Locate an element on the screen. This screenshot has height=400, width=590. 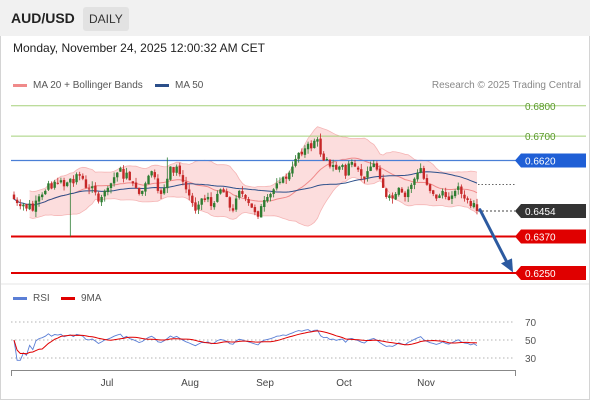
rsi-tick-label-2: 30 is located at coordinates (531, 359).